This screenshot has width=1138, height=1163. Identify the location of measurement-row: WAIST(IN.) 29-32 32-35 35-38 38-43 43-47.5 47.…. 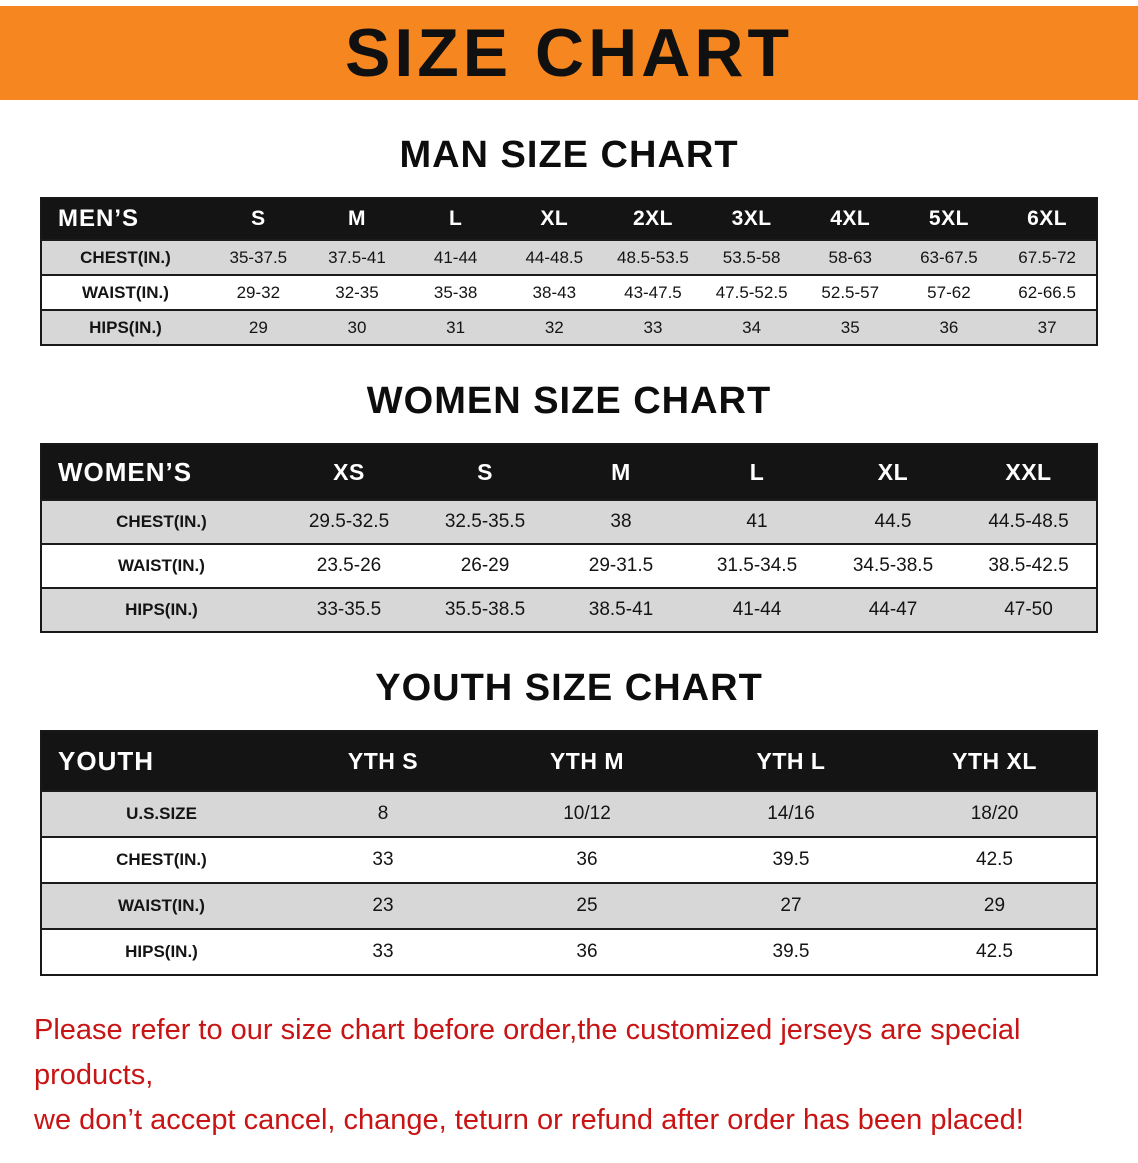
(569, 292).